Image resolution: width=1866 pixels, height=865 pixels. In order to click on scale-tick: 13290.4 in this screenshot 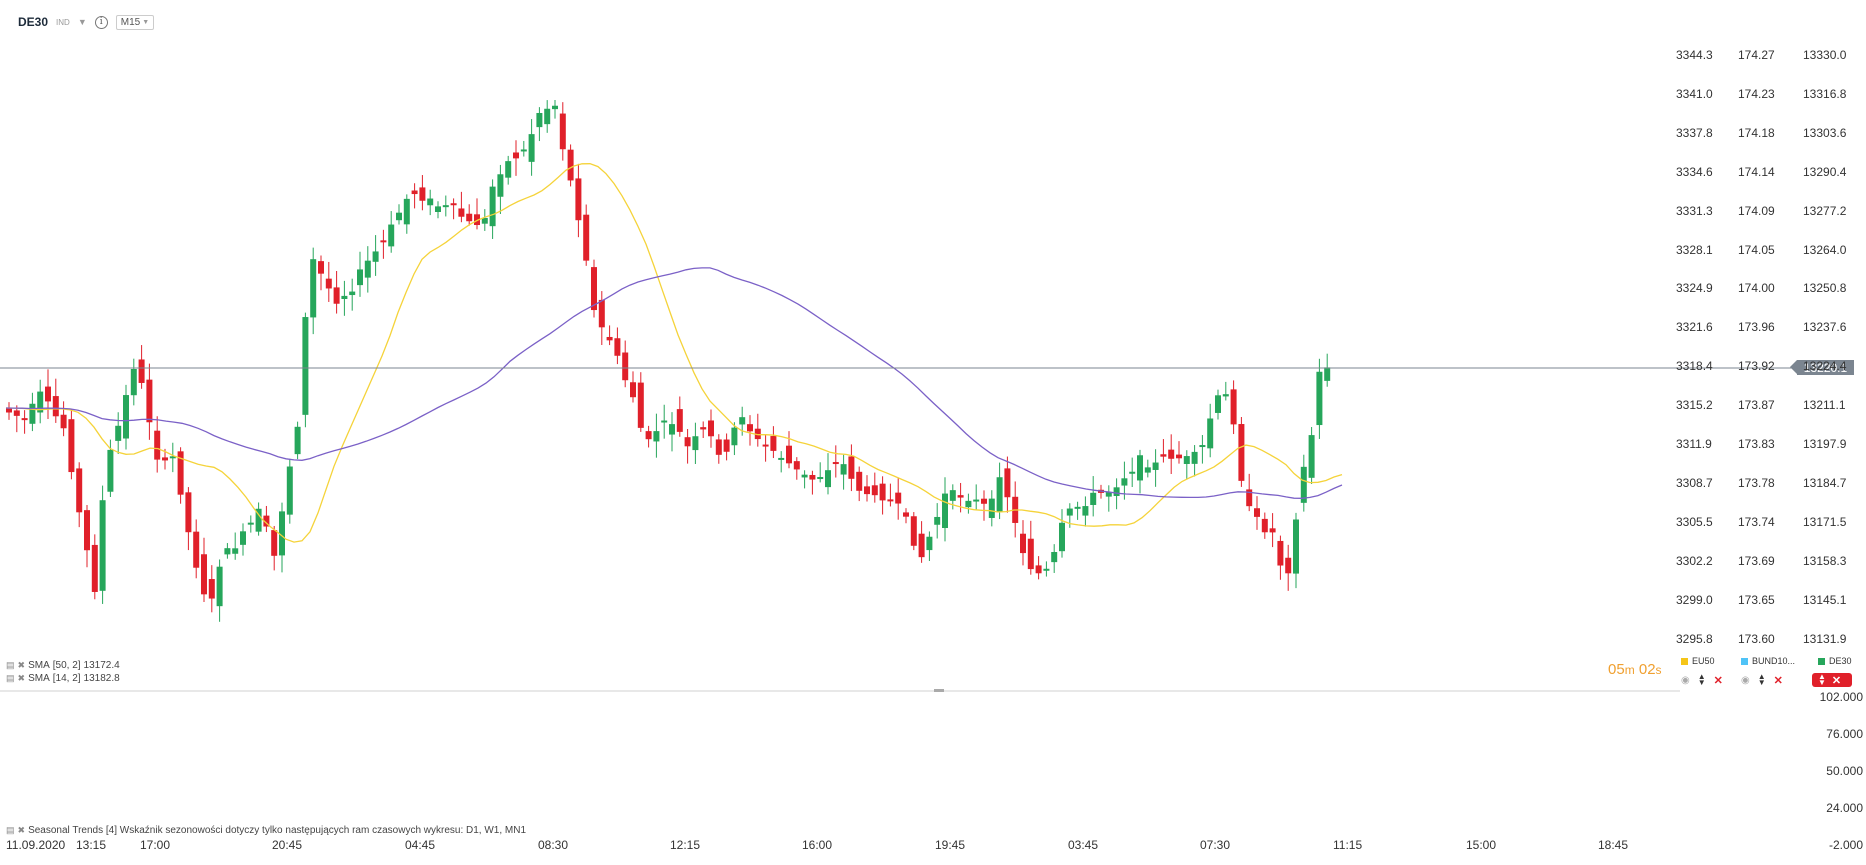, I will do `click(1825, 171)`.